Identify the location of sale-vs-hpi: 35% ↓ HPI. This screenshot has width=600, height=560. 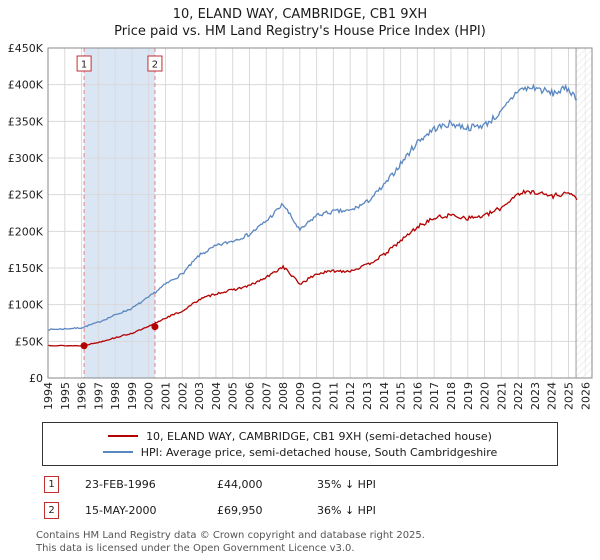
(346, 484).